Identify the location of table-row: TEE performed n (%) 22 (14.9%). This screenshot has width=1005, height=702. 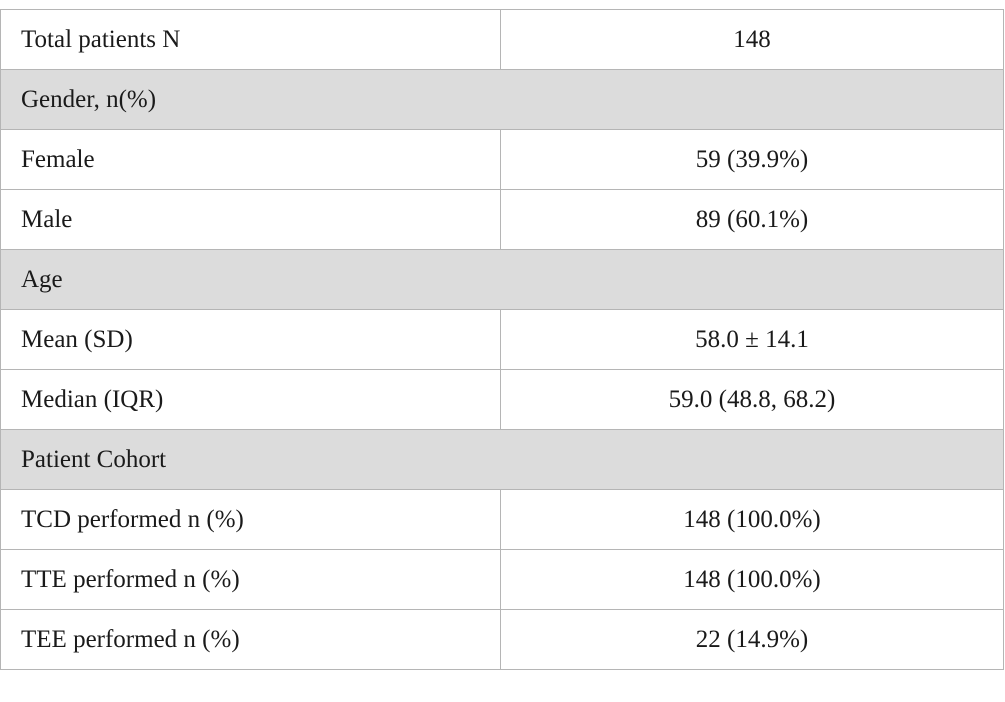
(502, 639).